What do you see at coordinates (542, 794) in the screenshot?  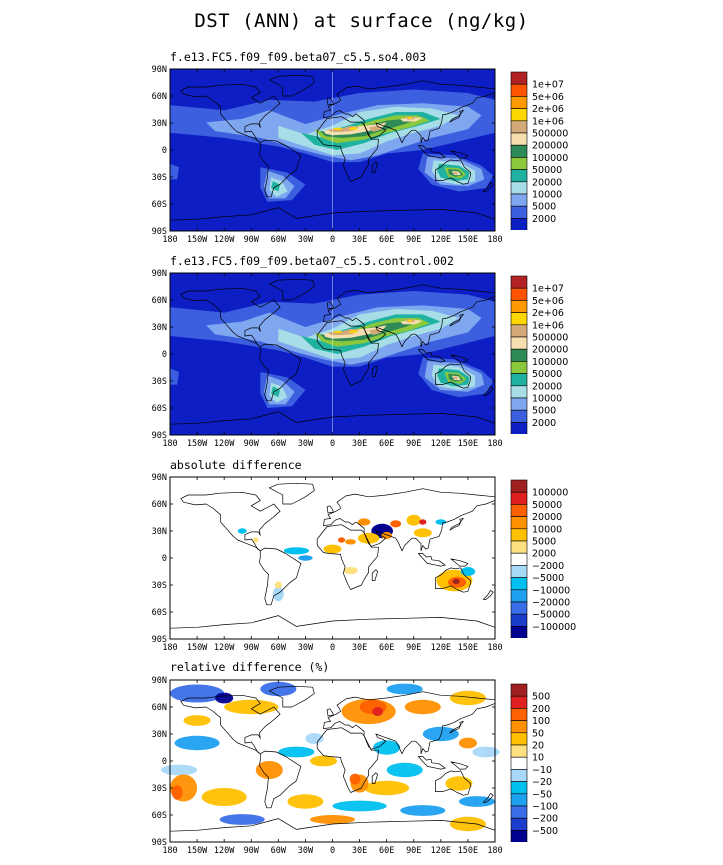 I see `colorbar-label: −50` at bounding box center [542, 794].